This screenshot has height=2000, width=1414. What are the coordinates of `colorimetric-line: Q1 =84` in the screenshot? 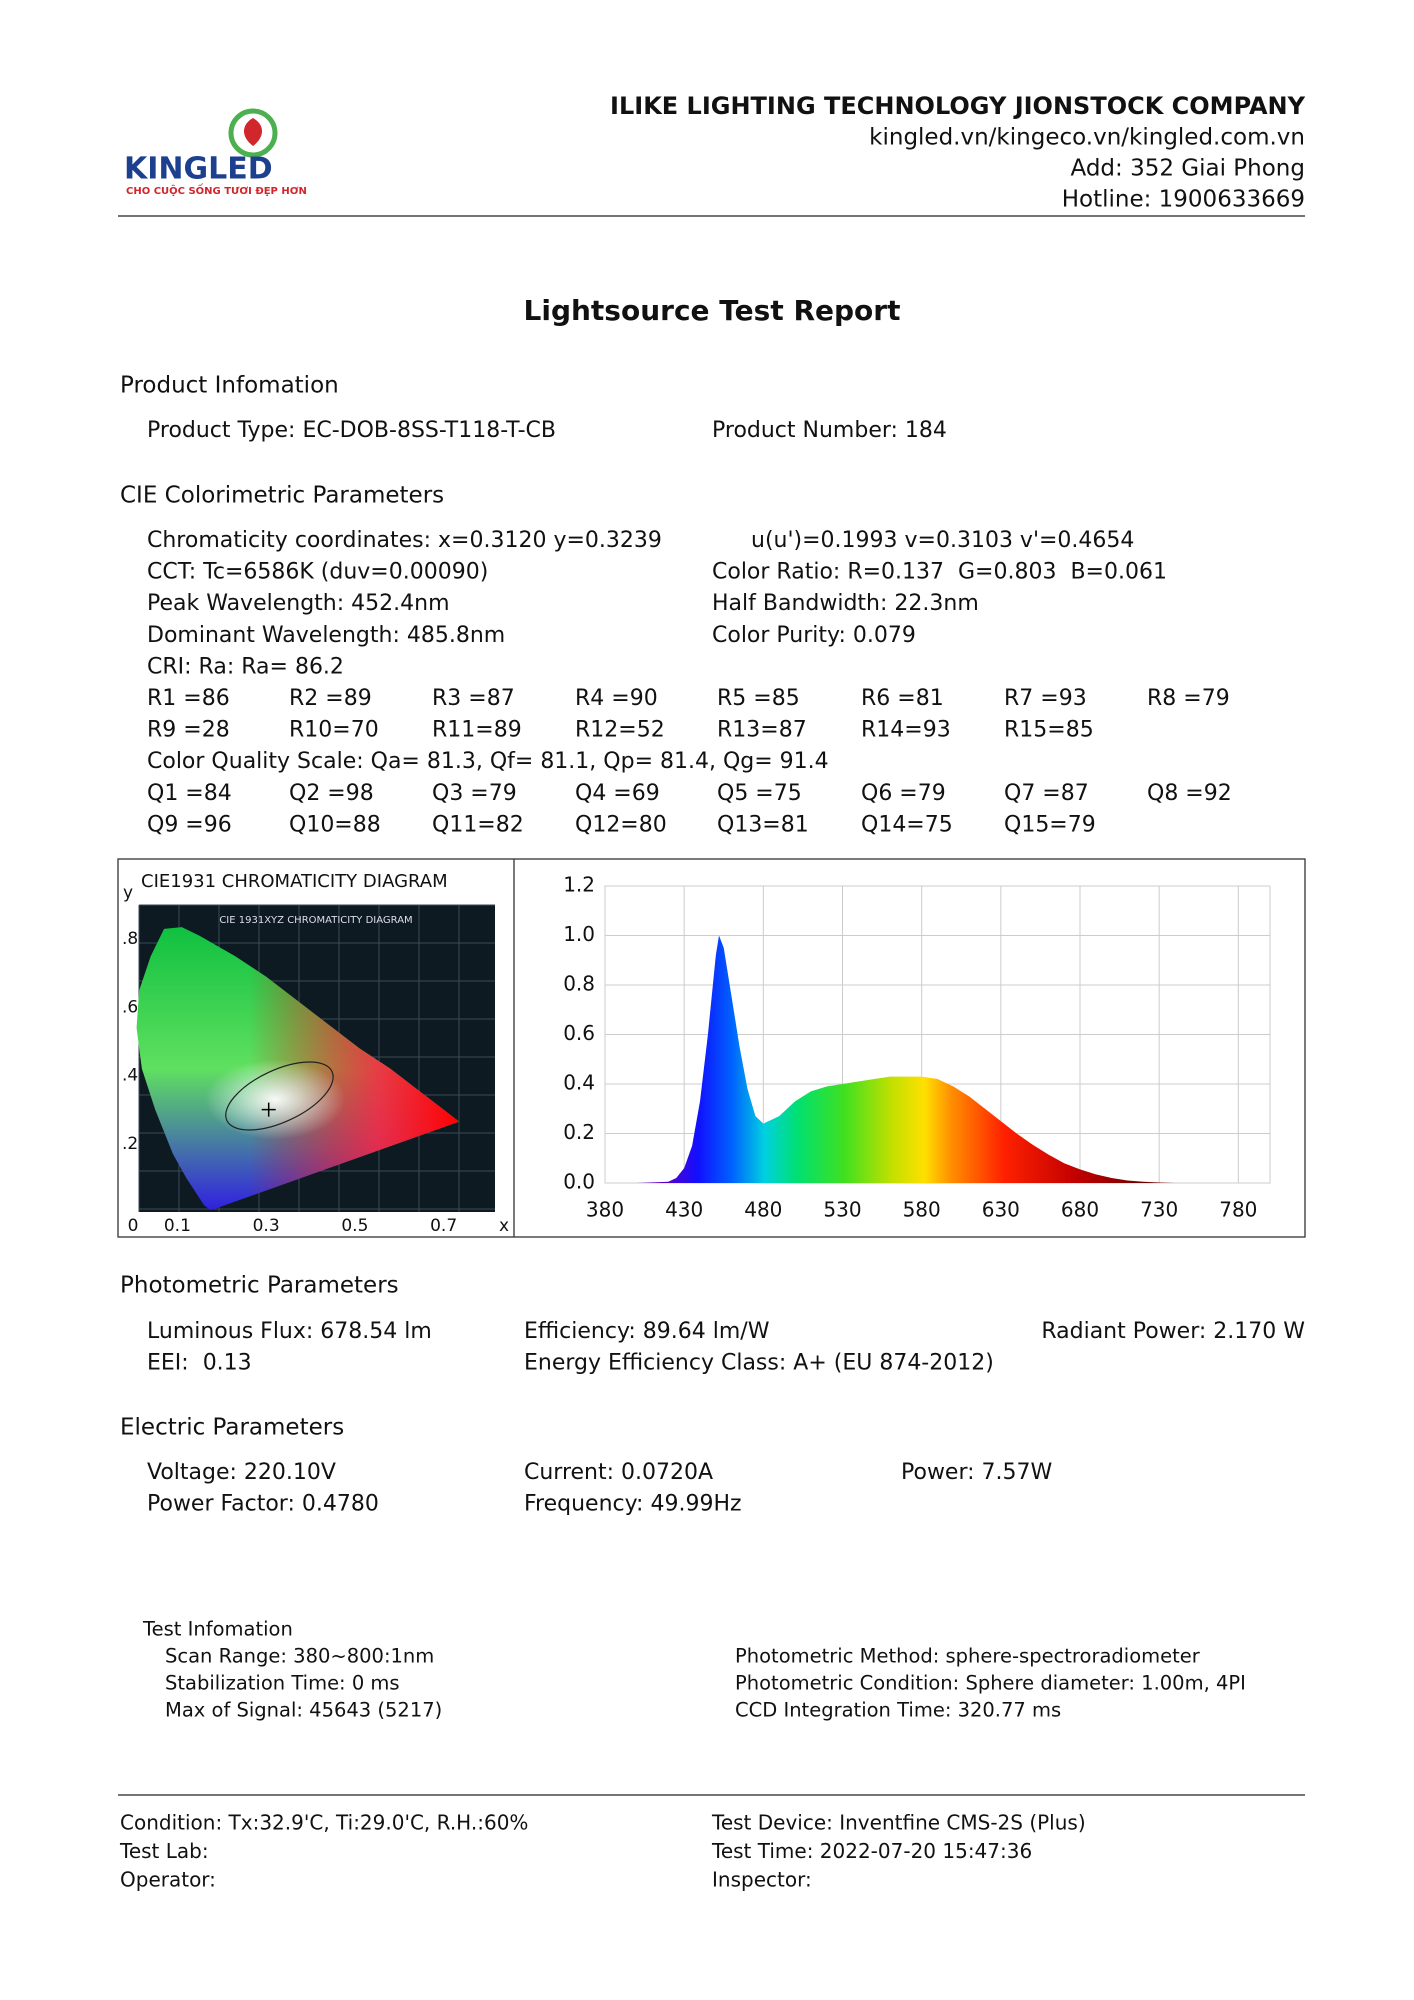 It's located at (189, 793).